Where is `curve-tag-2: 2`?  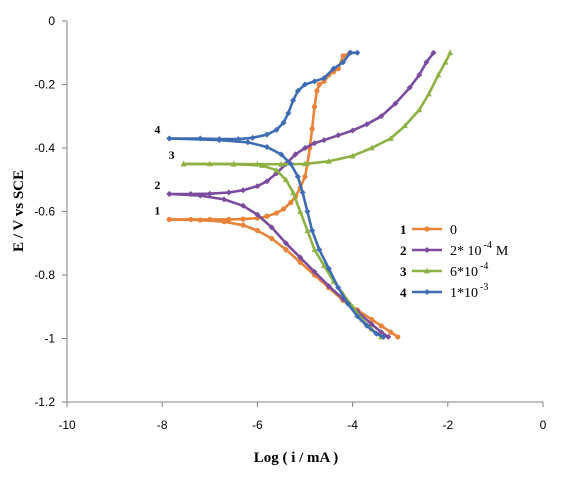 curve-tag-2: 2 is located at coordinates (157, 185).